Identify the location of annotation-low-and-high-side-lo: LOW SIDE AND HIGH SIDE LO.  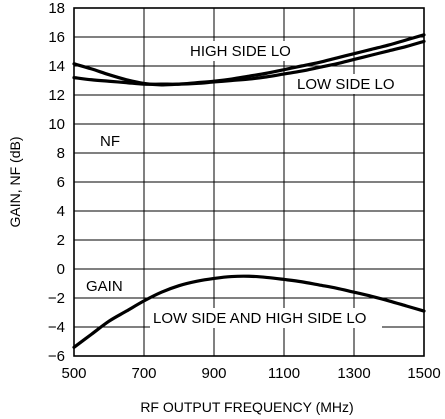
(259, 318).